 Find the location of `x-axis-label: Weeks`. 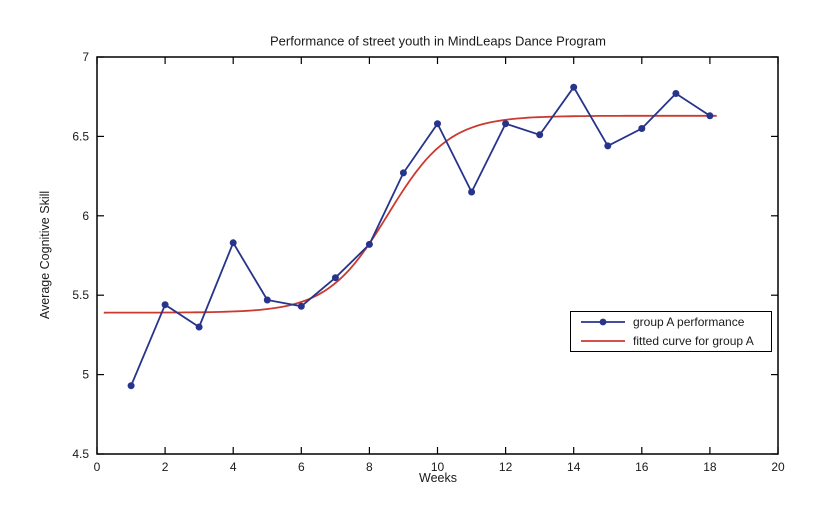

x-axis-label: Weeks is located at coordinates (438, 478).